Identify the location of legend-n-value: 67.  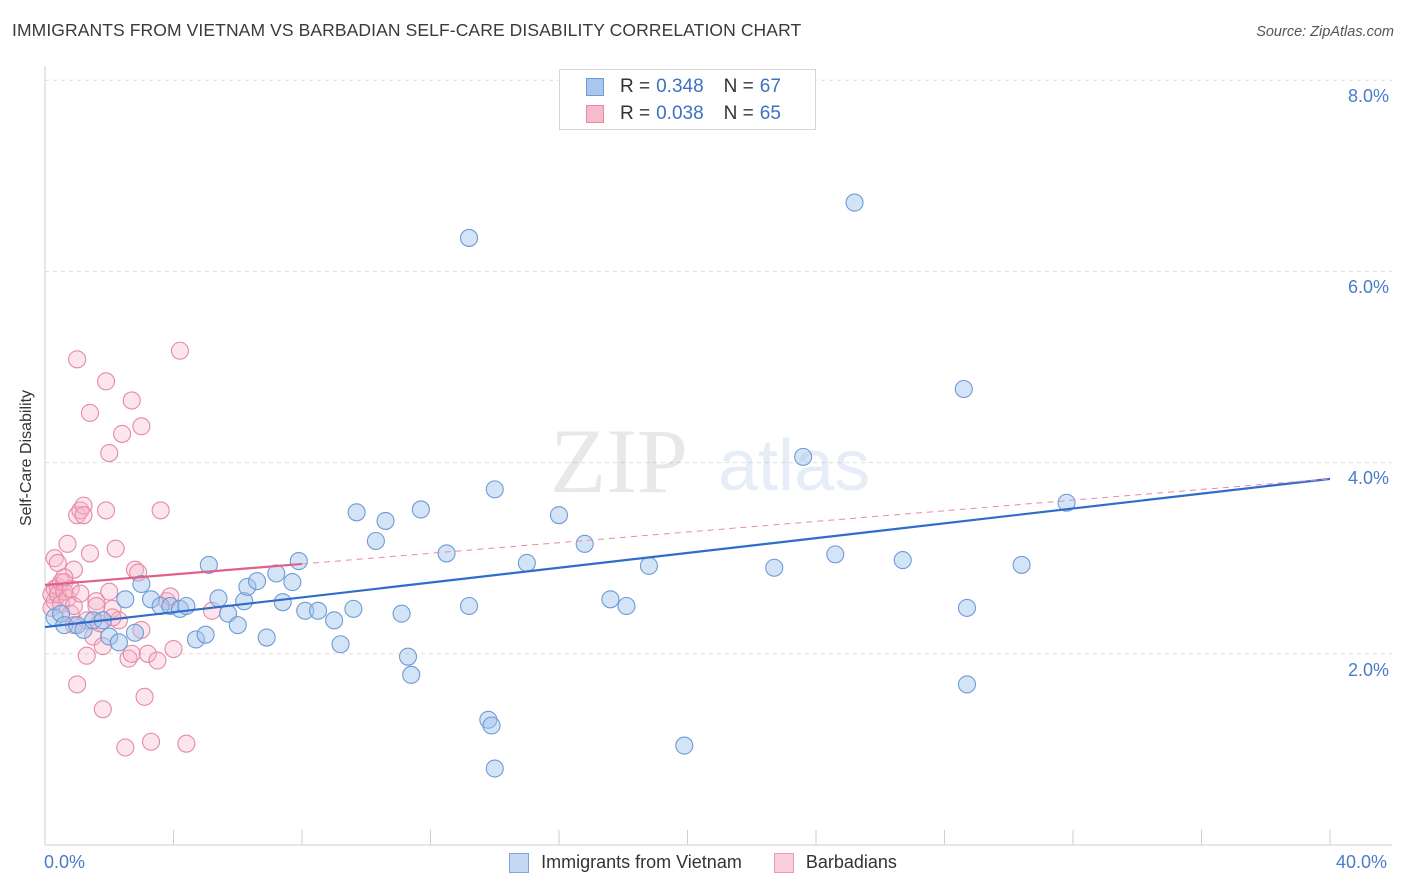
(770, 86).